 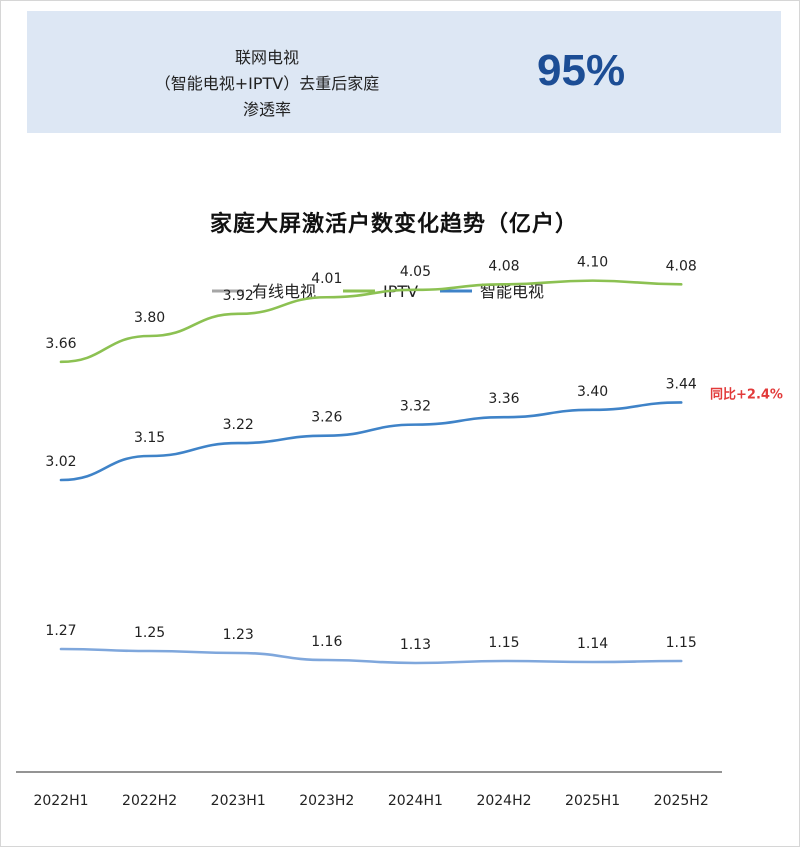 What do you see at coordinates (503, 399) in the screenshot?
I see `data-label-smart: 3.36` at bounding box center [503, 399].